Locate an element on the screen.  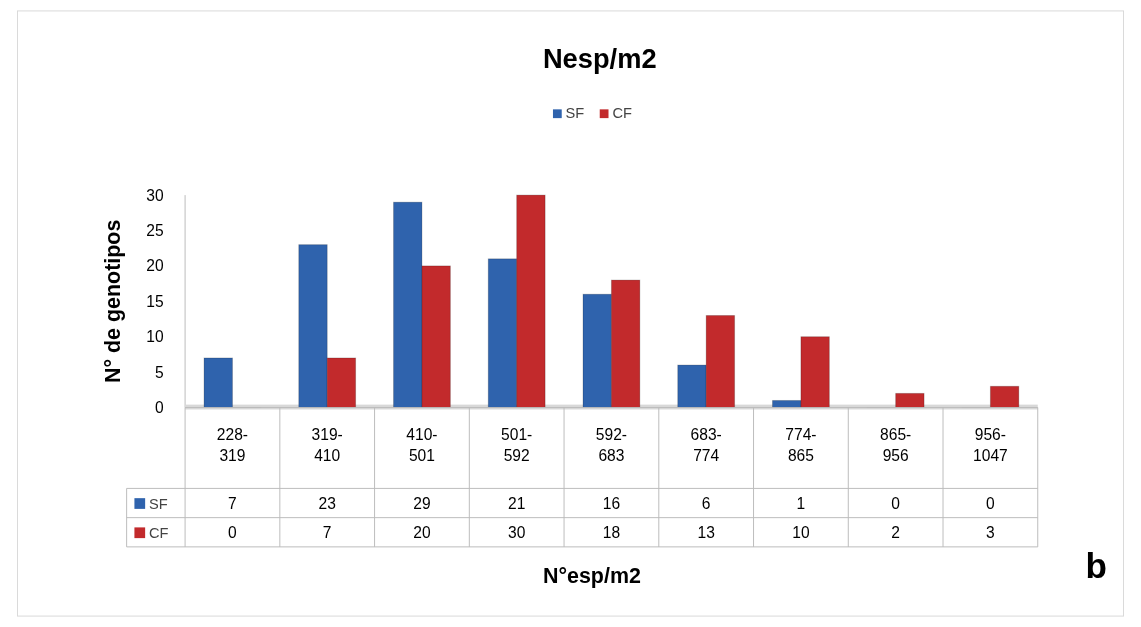
x-tick-label: 592-683 is located at coordinates (611, 445).